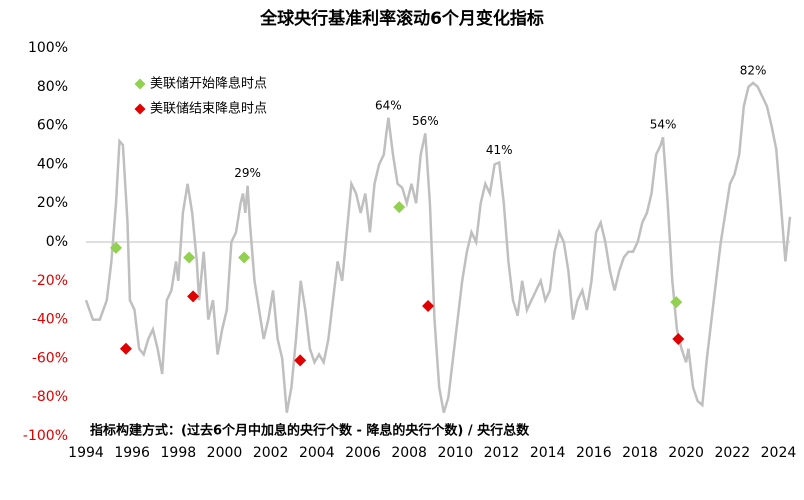 The height and width of the screenshot is (500, 804). Describe the element at coordinates (52, 87) in the screenshot. I see `y-tick-label: 80%` at that location.